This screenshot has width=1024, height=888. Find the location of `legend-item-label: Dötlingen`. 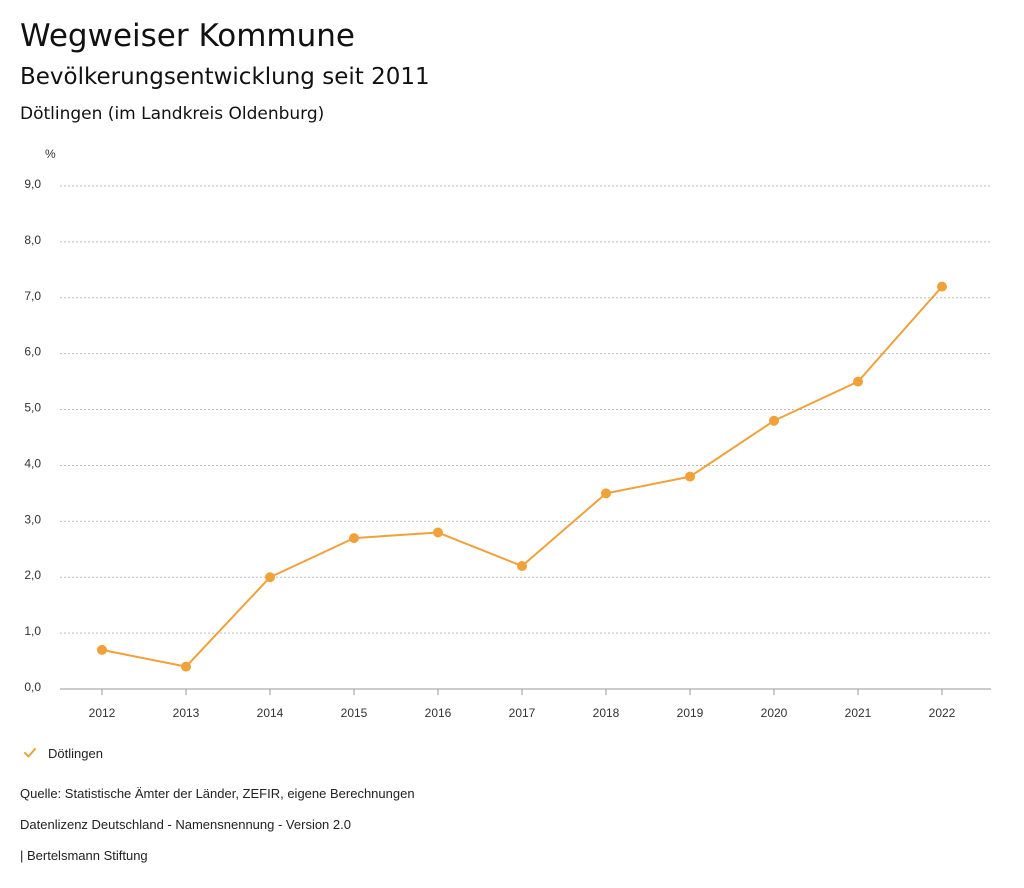

legend-item-label: Dötlingen is located at coordinates (75, 753).